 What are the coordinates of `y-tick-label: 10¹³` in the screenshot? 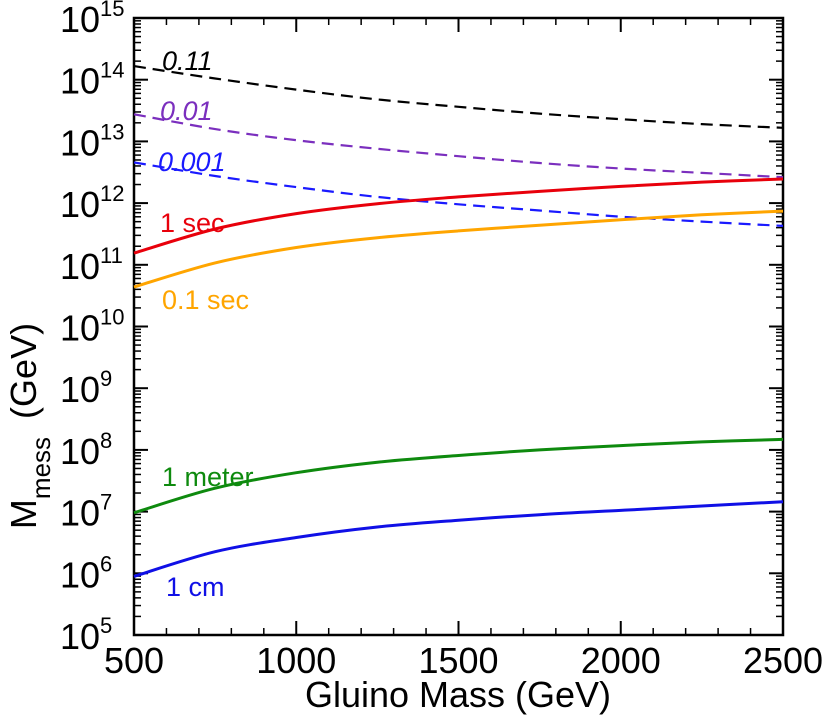 It's located at (92, 141).